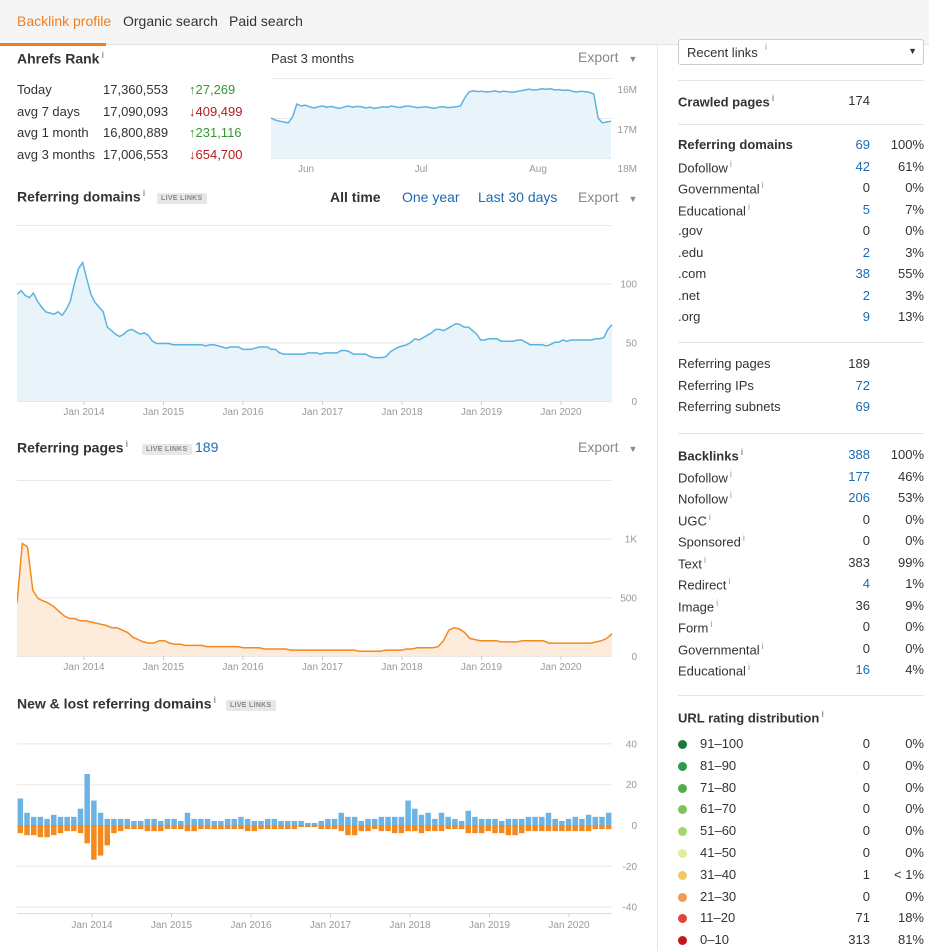  I want to click on links-select: Recent links i ▼, so click(801, 52).